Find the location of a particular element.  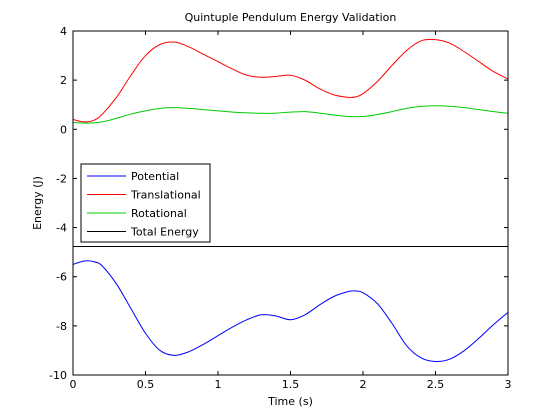

y-tick-label: 0 is located at coordinates (63, 129).